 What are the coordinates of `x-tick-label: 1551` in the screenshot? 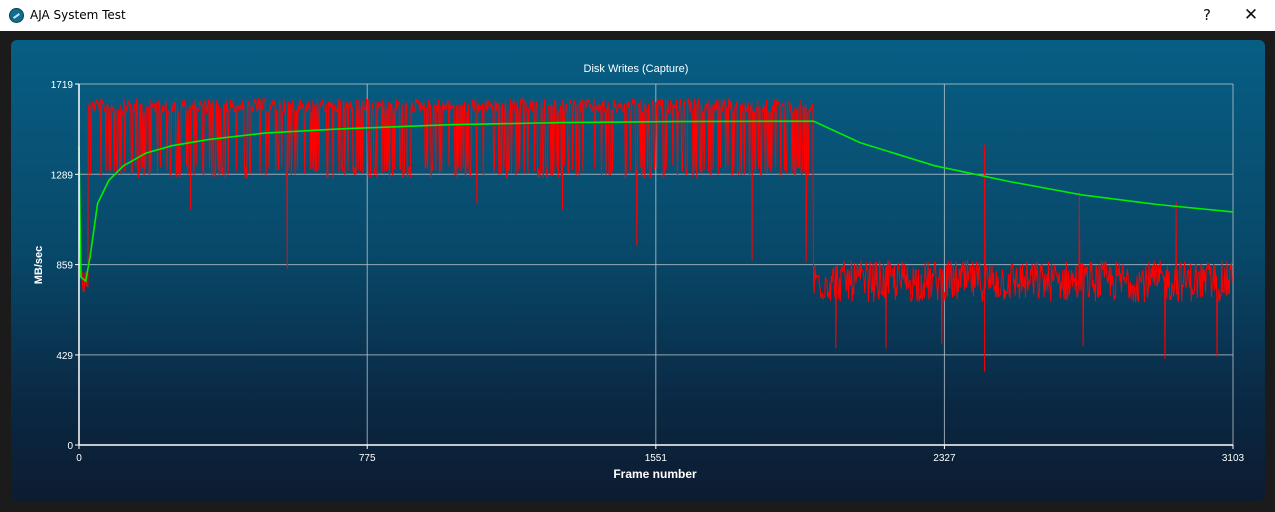 It's located at (656, 458).